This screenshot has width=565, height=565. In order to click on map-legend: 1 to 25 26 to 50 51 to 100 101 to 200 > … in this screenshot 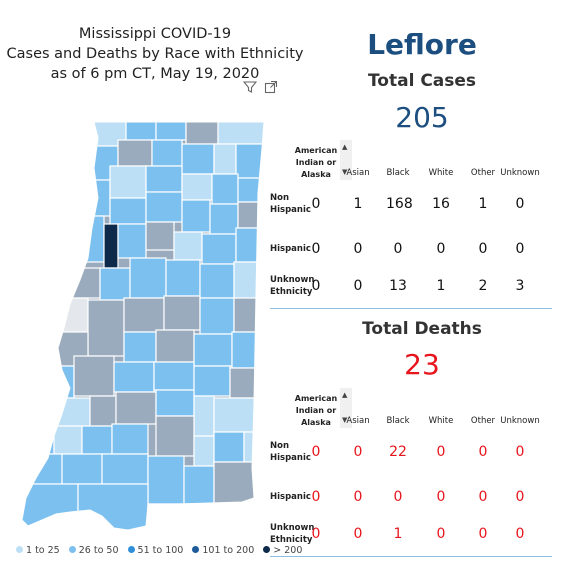, I will do `click(162, 550)`.